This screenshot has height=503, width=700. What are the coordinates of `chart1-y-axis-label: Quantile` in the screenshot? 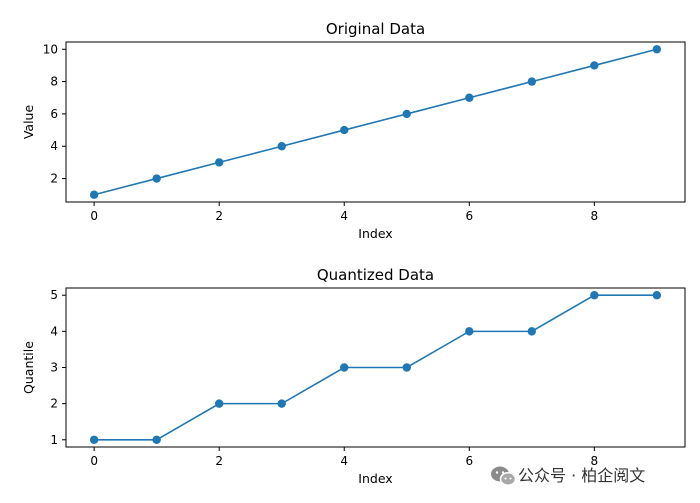 It's located at (28, 367).